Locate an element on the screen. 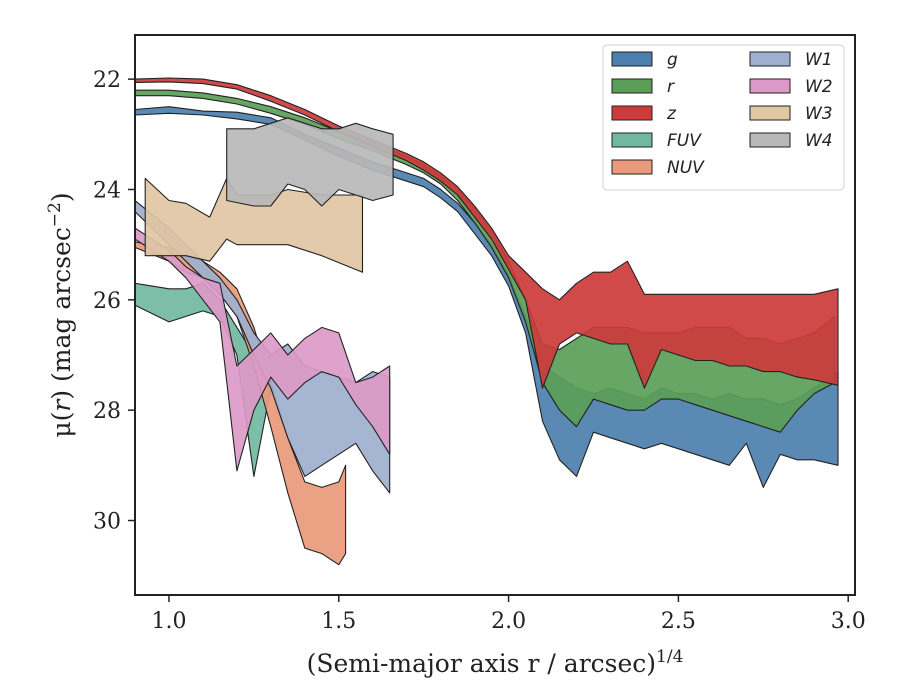 The width and height of the screenshot is (900, 700). legend-label-fuv: FUV is located at coordinates (684, 141).